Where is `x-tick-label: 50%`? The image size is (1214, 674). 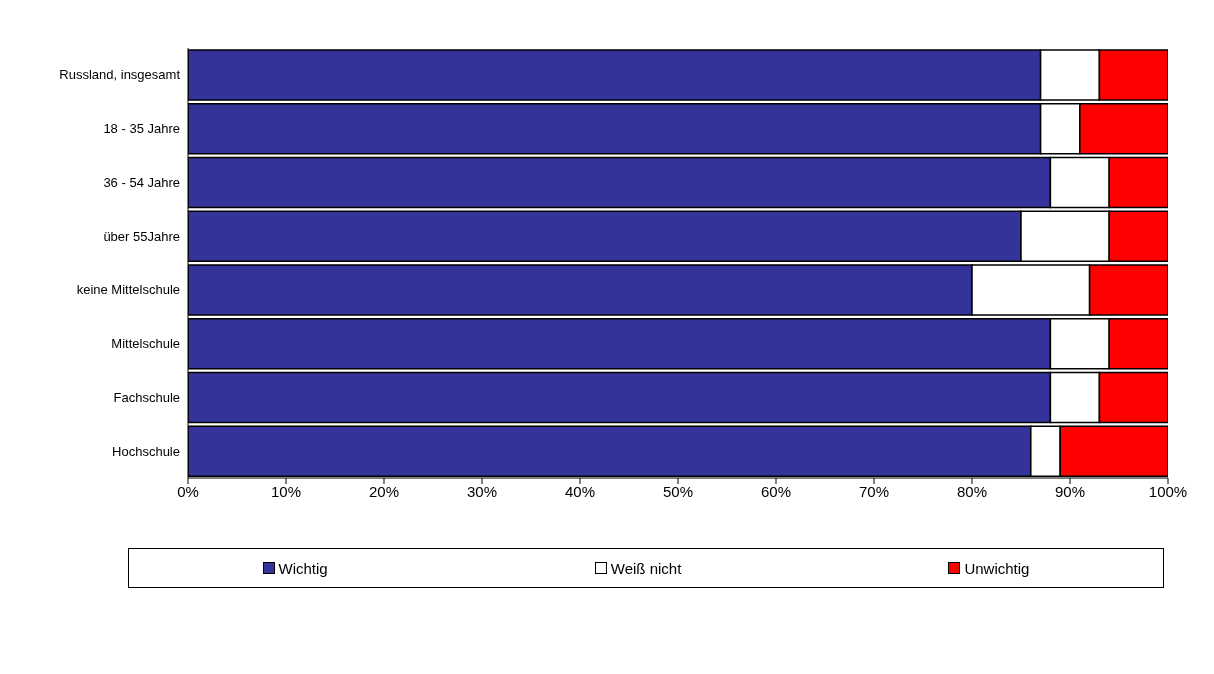 x-tick-label: 50% is located at coordinates (678, 491).